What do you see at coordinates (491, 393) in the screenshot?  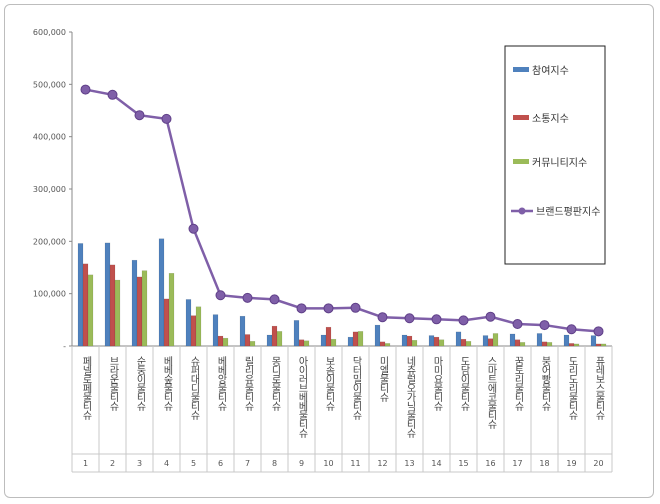 I see `category-label: 스마트에코물티슈` at bounding box center [491, 393].